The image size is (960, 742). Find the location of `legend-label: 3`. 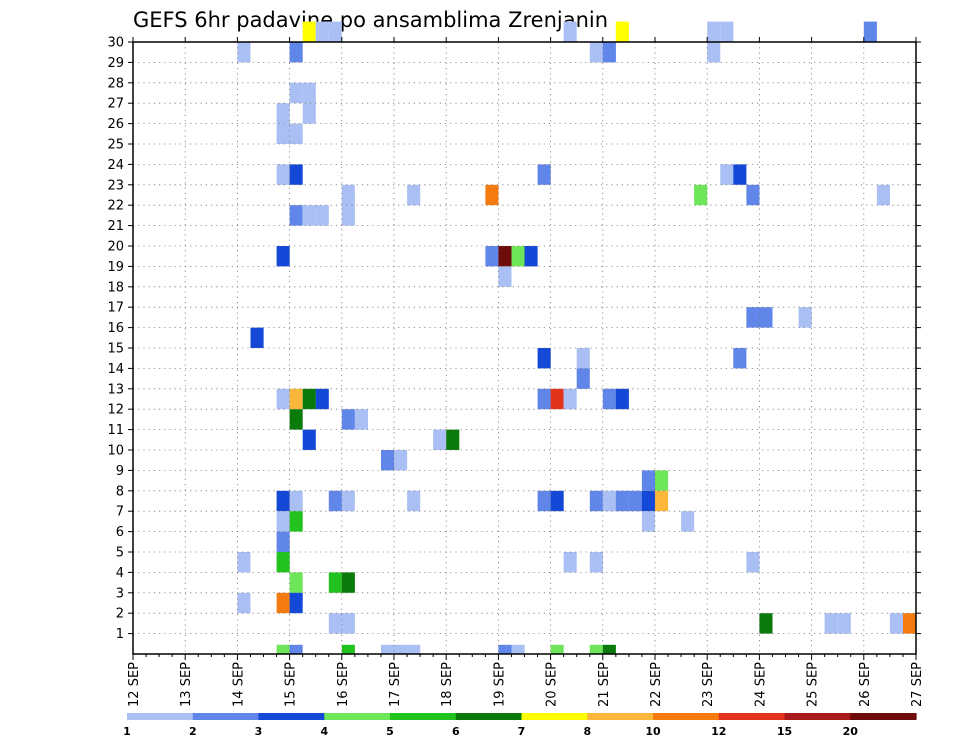

legend-label: 3 is located at coordinates (259, 731).